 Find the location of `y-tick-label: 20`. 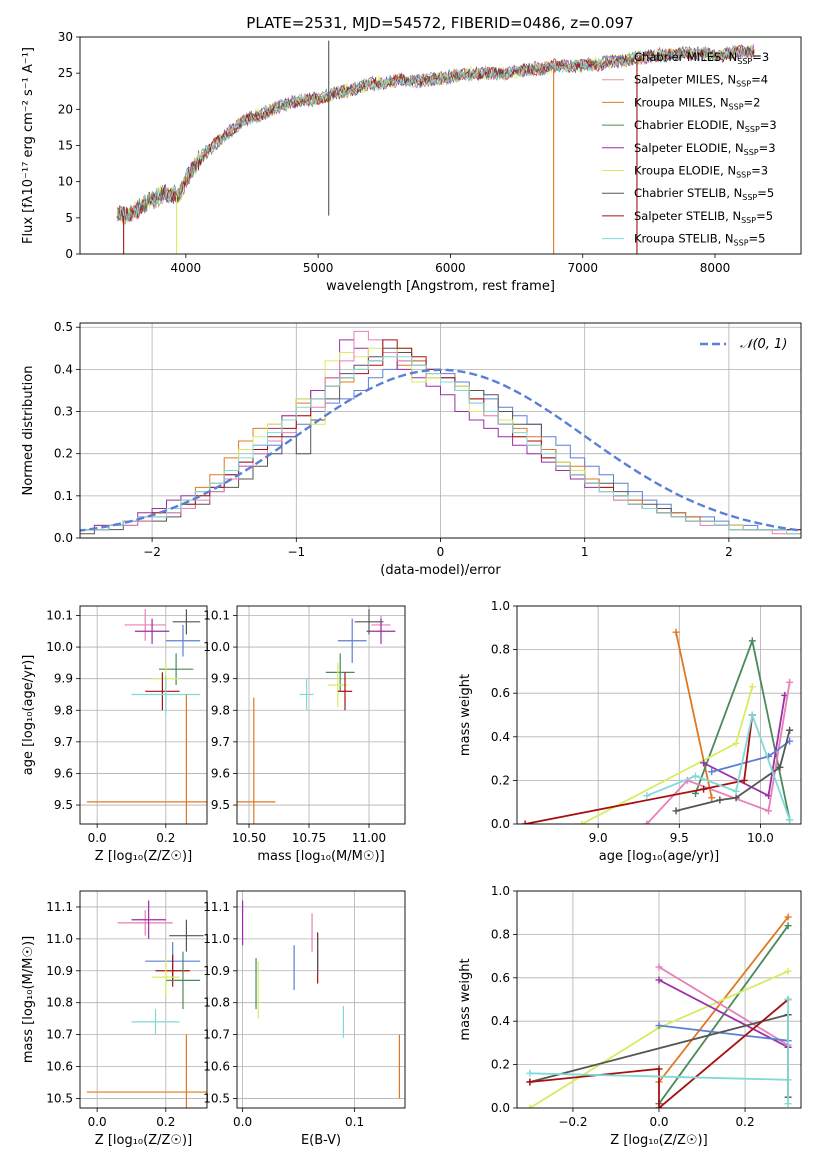

y-tick-label: 20 is located at coordinates (65, 109).